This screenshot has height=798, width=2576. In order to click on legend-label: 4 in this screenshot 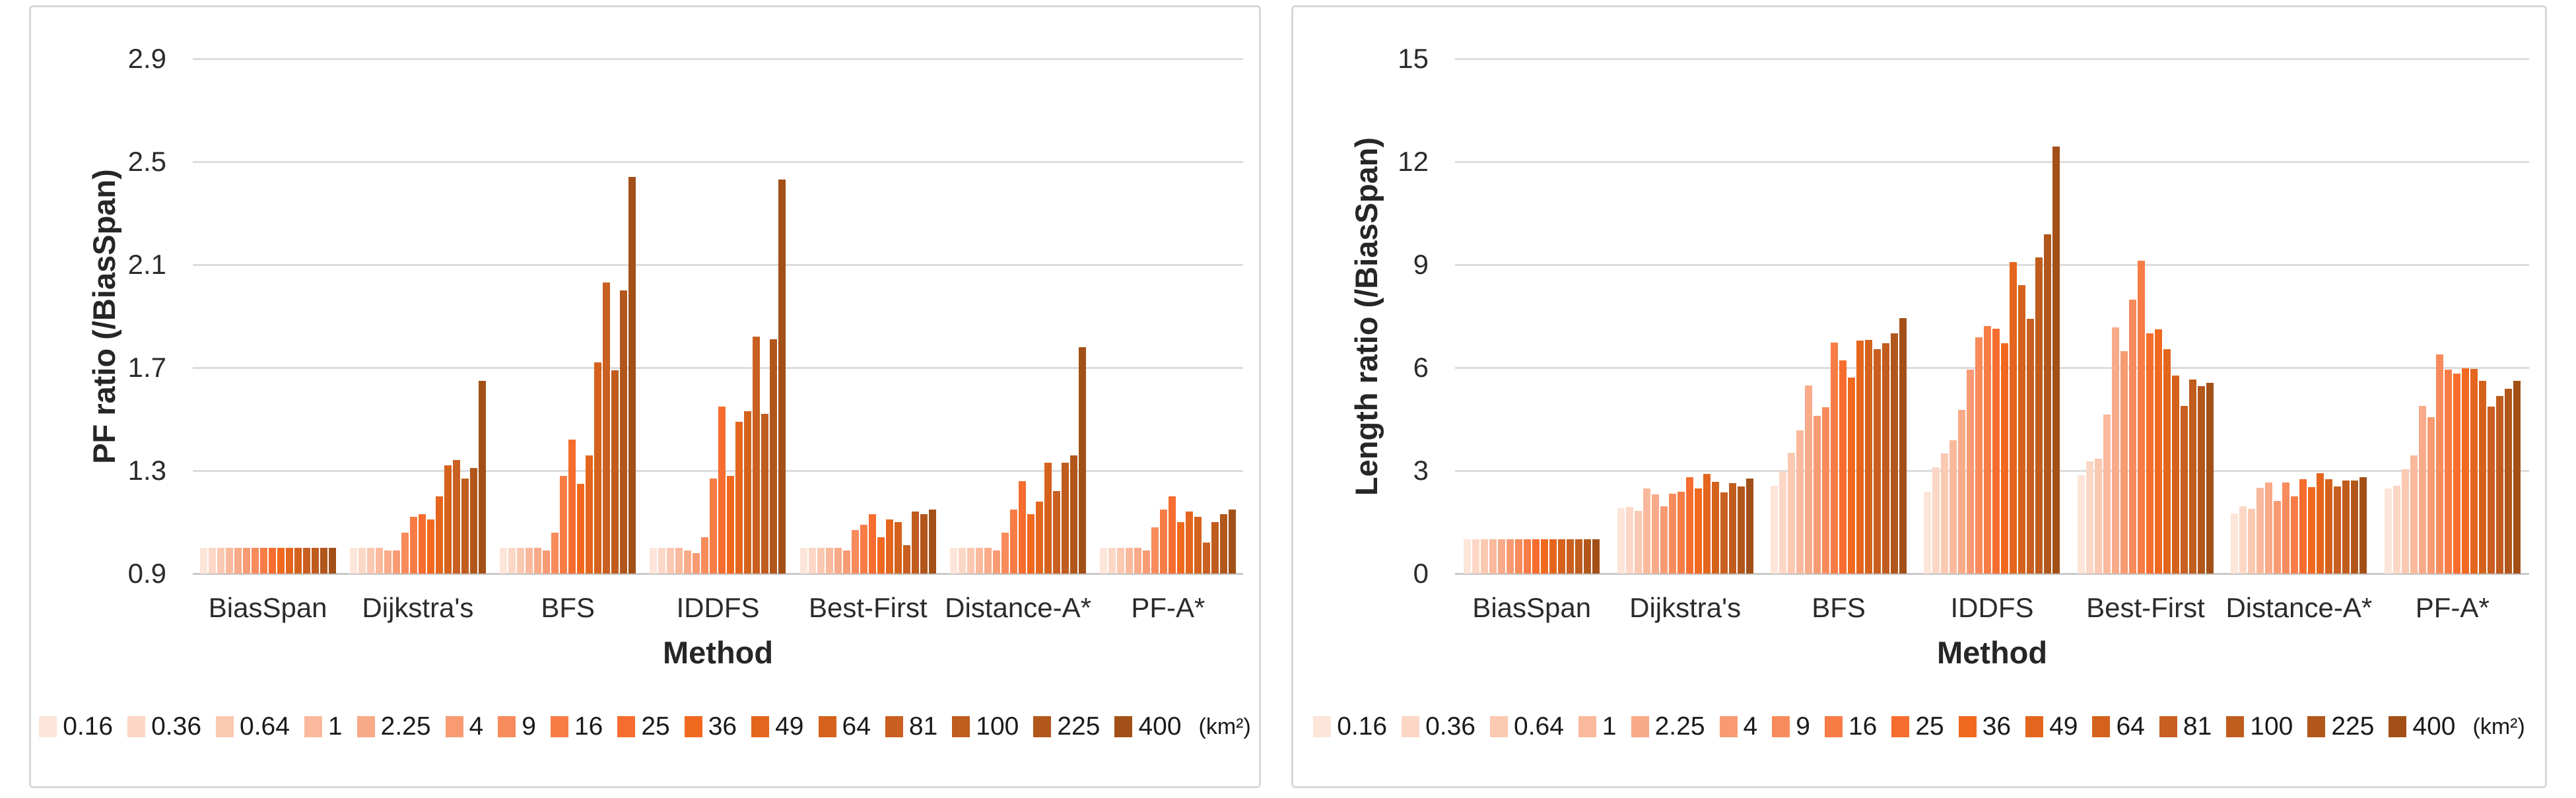, I will do `click(1751, 727)`.